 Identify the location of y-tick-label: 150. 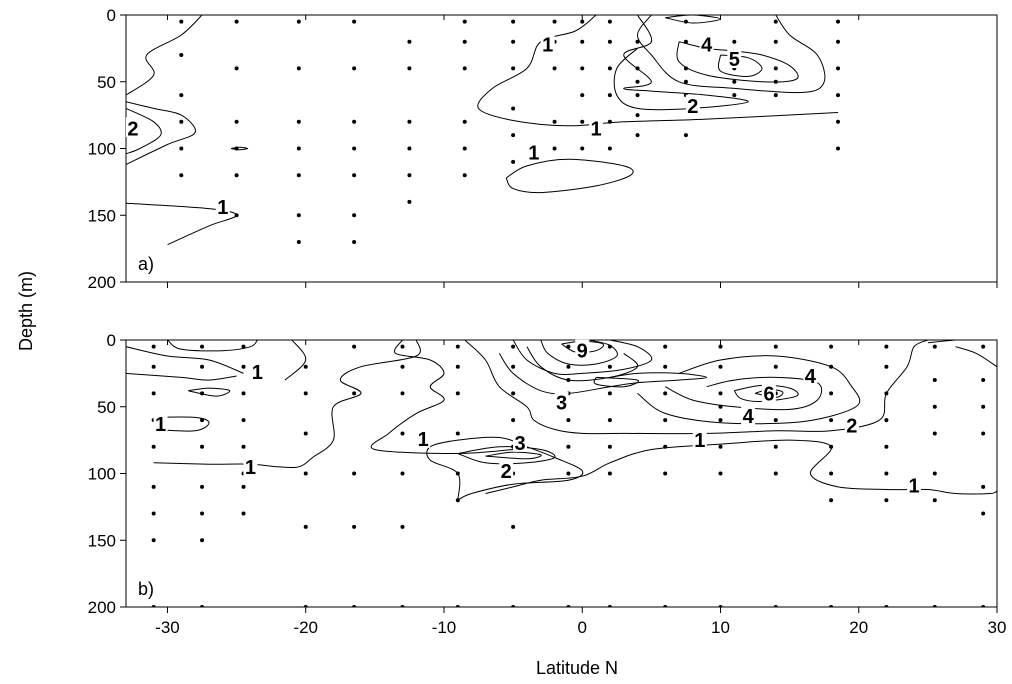
(102, 215).